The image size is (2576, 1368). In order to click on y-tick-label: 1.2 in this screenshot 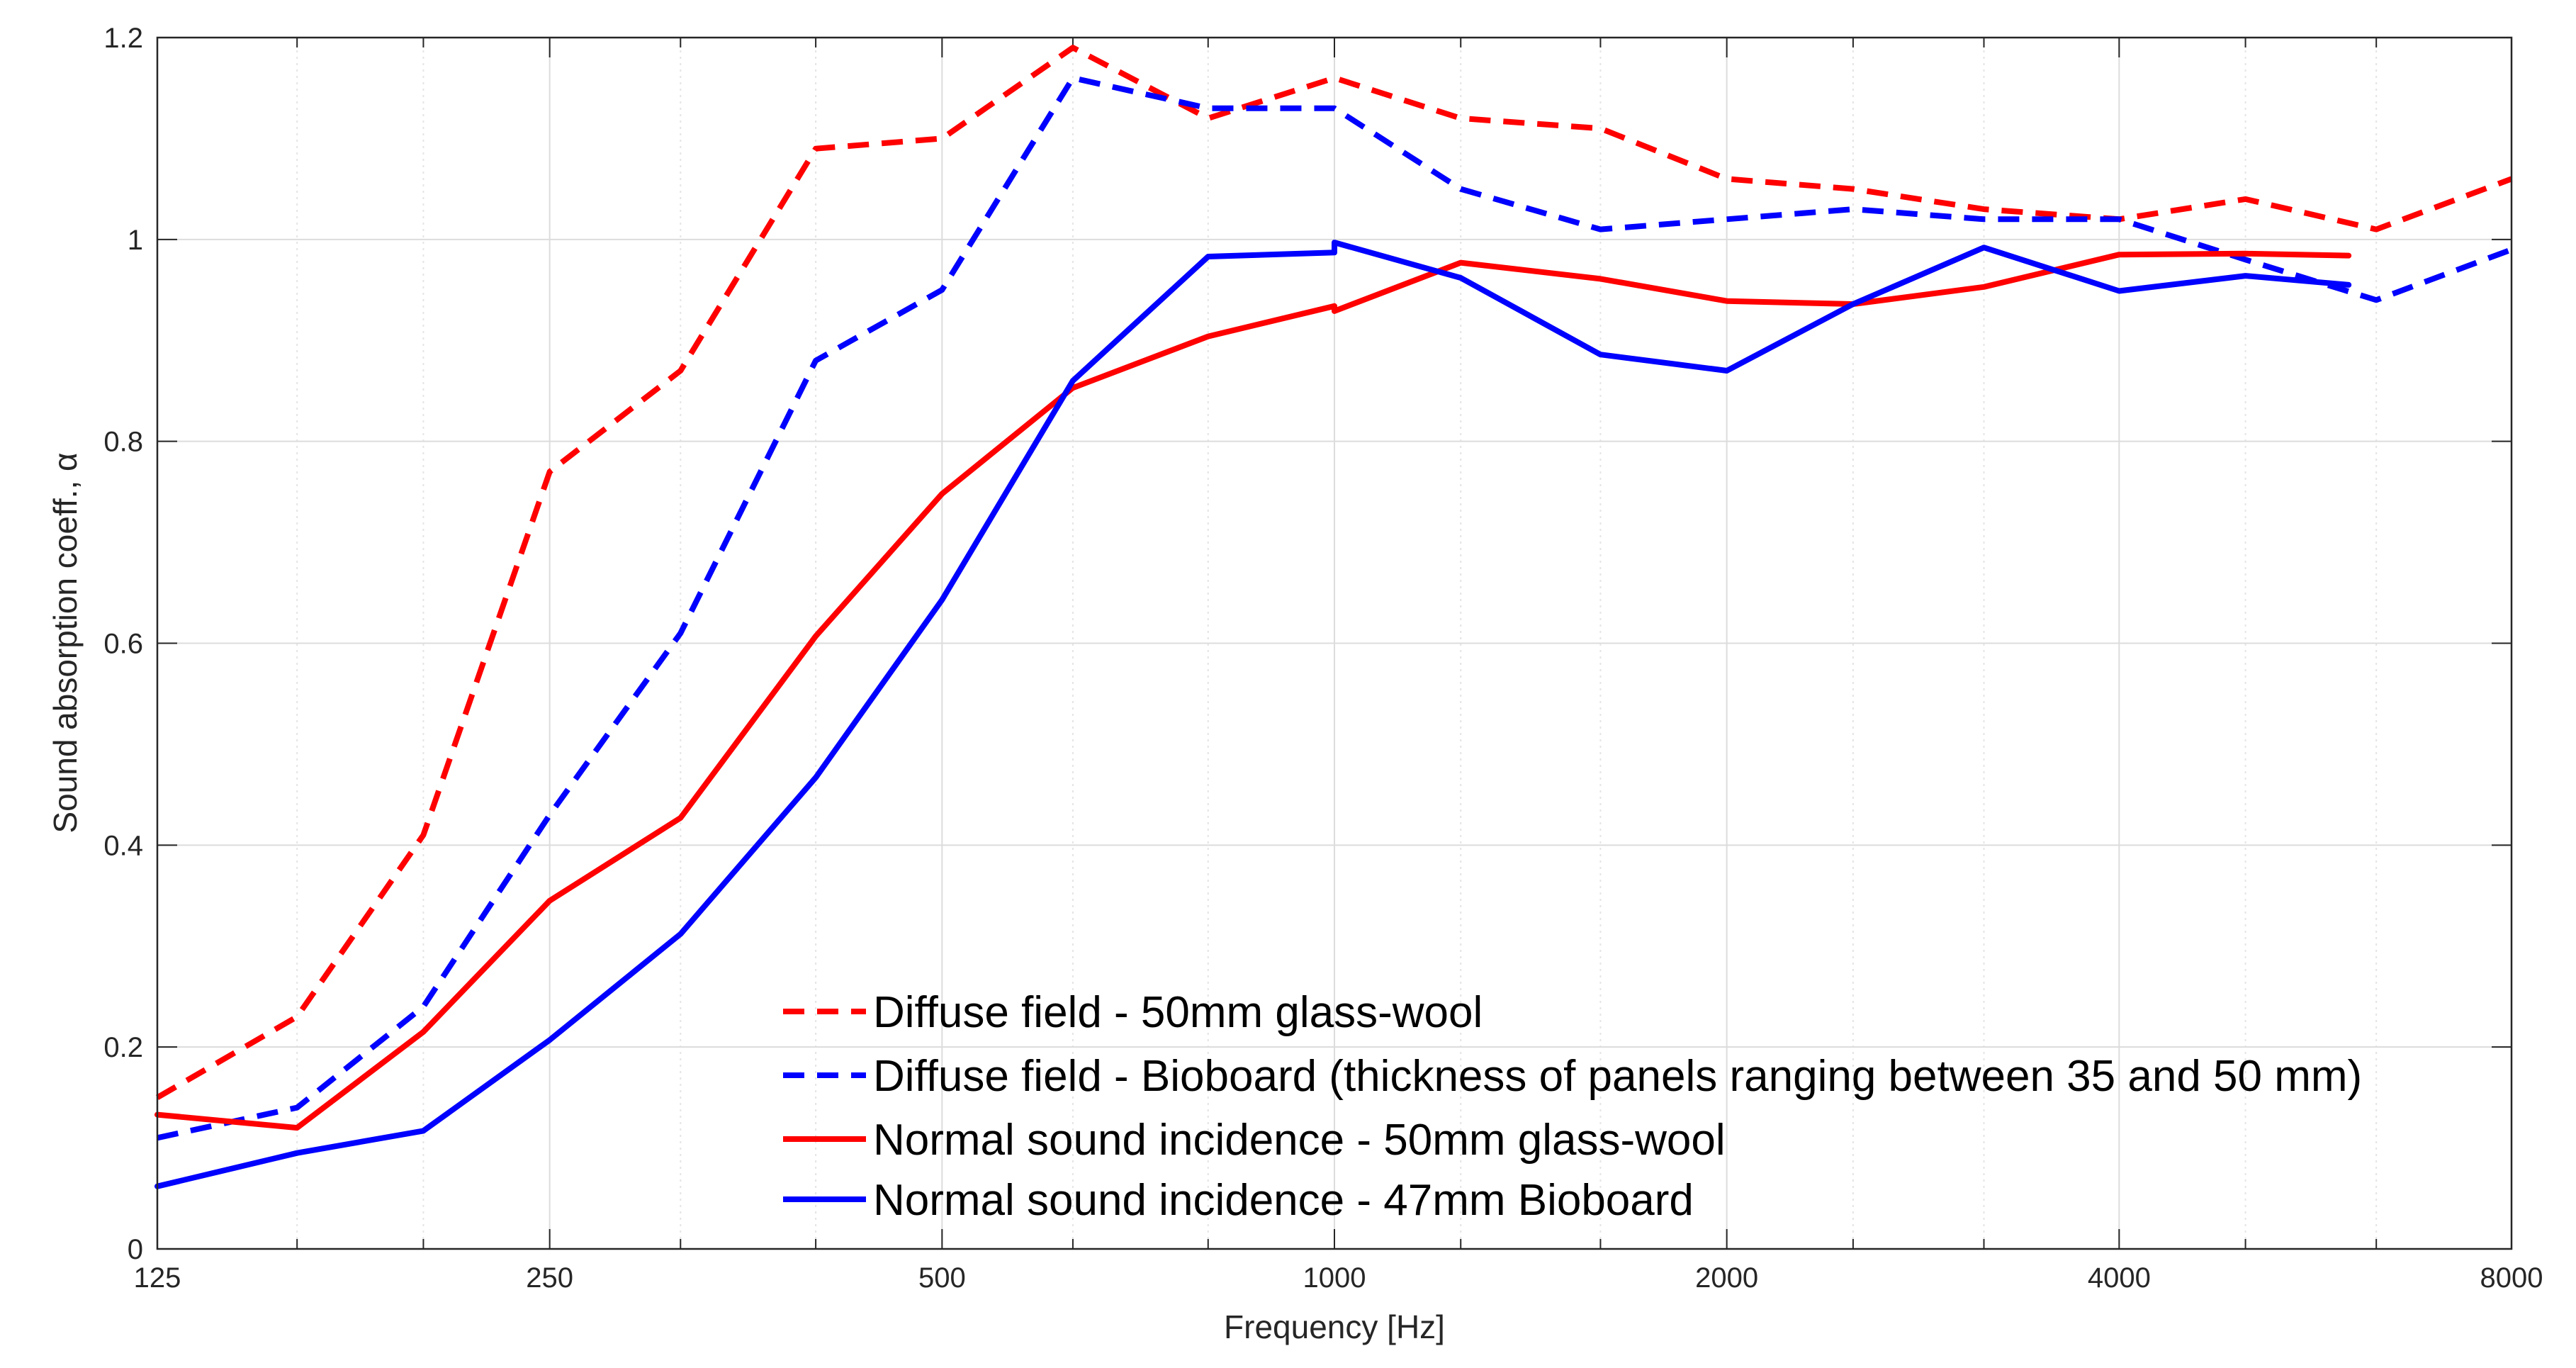, I will do `click(123, 38)`.